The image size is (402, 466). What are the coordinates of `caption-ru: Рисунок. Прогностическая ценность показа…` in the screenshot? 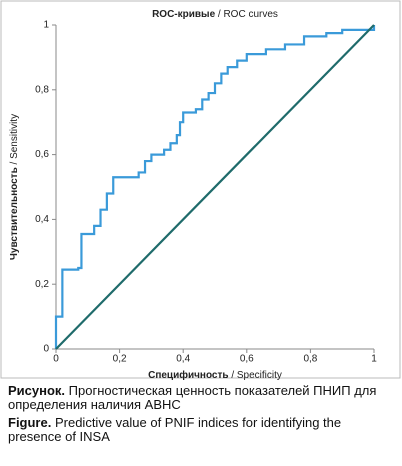 It's located at (202, 398).